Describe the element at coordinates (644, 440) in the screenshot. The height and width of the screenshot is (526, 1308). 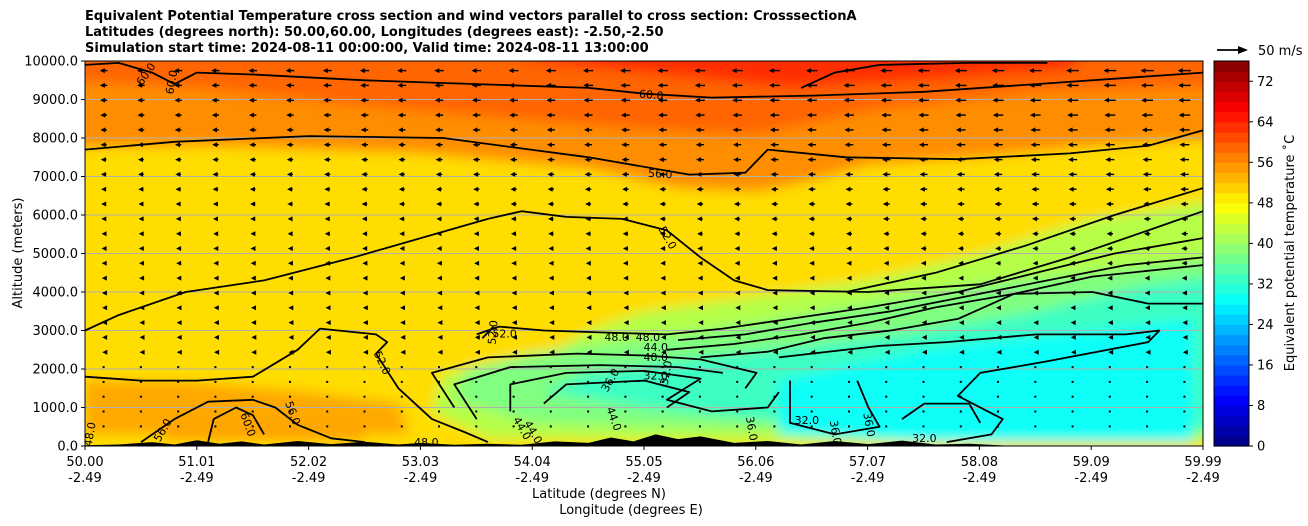
I see `terrain-shape` at that location.